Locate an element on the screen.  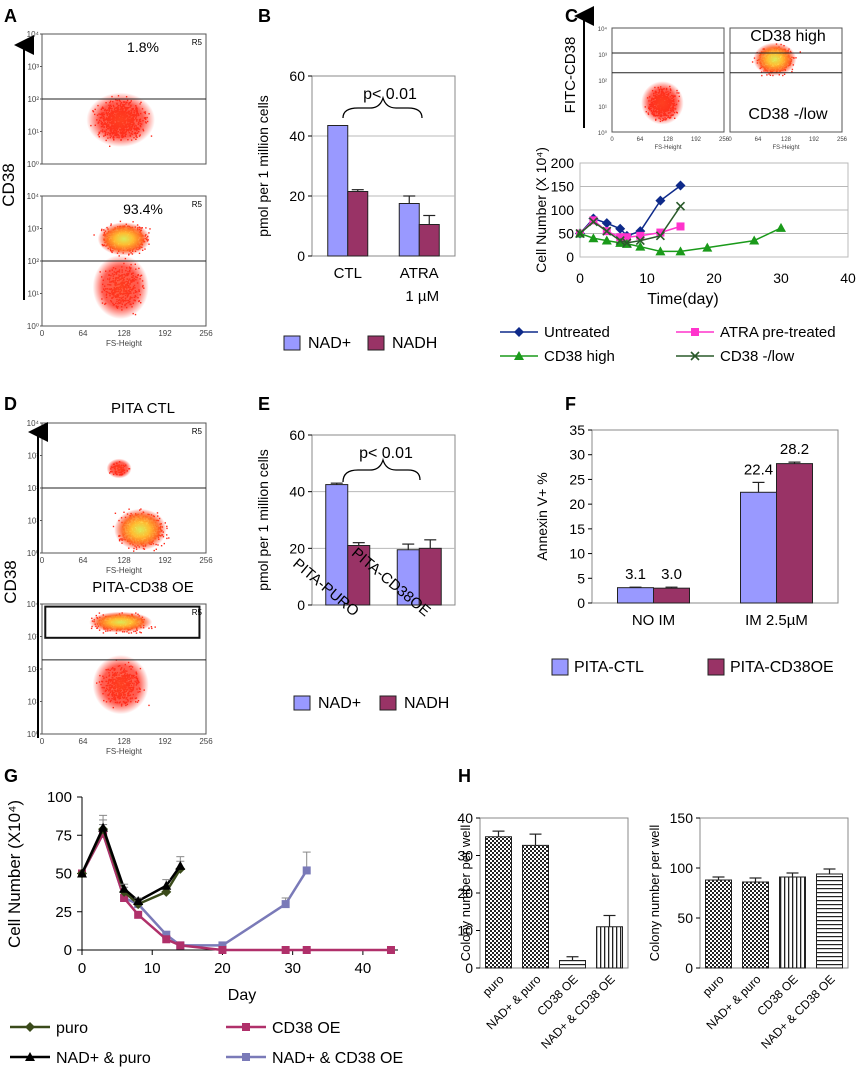
panel-letter-e: E is located at coordinates (264, 404).